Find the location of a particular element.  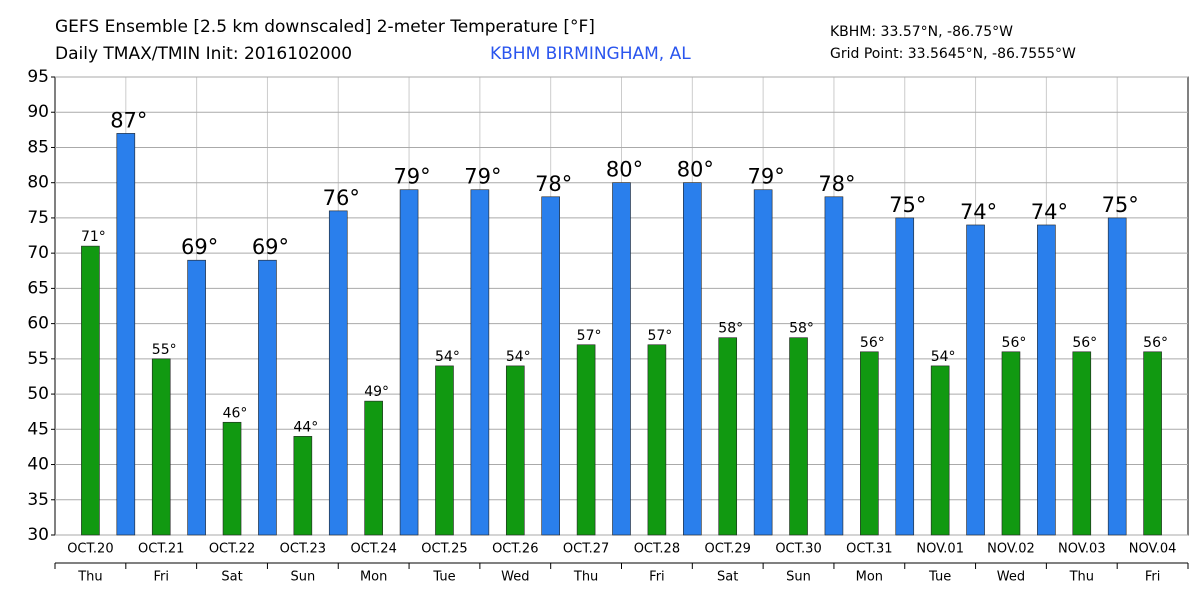

value-label: 57° is located at coordinates (659, 336).